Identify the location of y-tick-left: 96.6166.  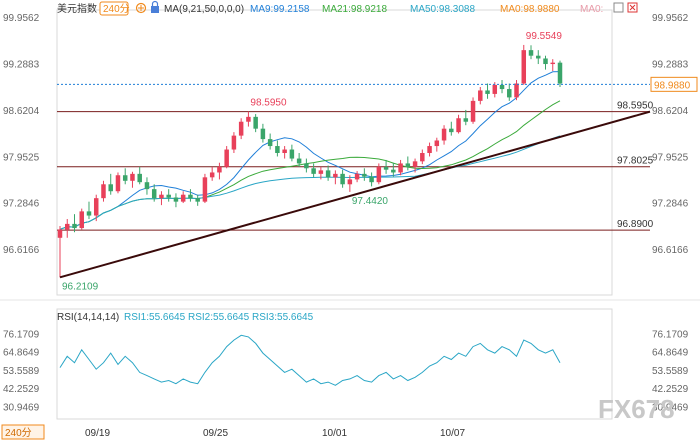
(21, 250).